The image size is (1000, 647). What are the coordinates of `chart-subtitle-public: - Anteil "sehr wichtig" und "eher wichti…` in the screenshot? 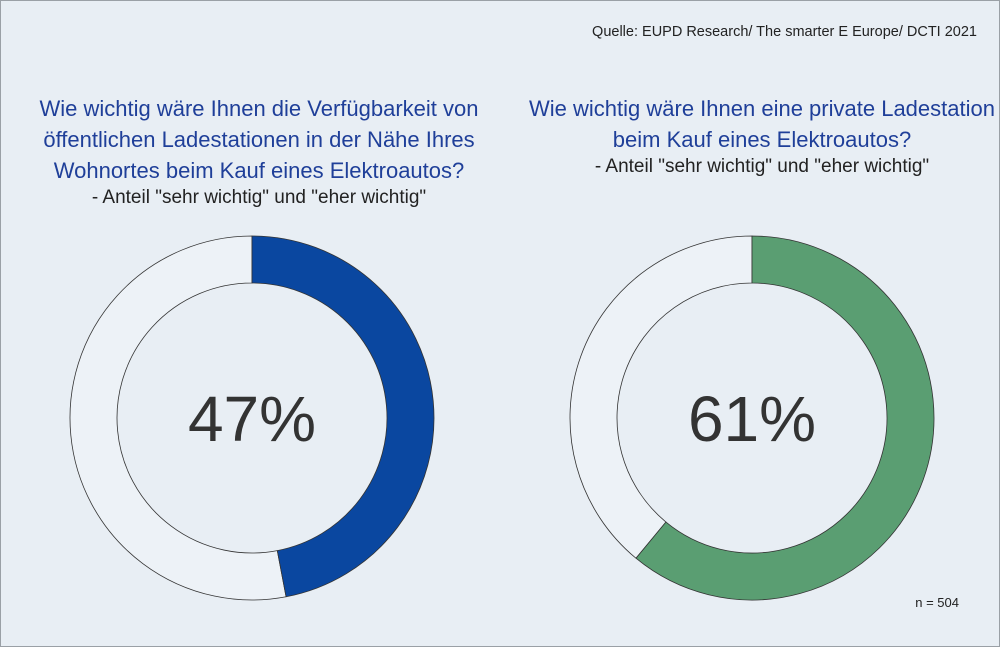 It's located at (259, 197).